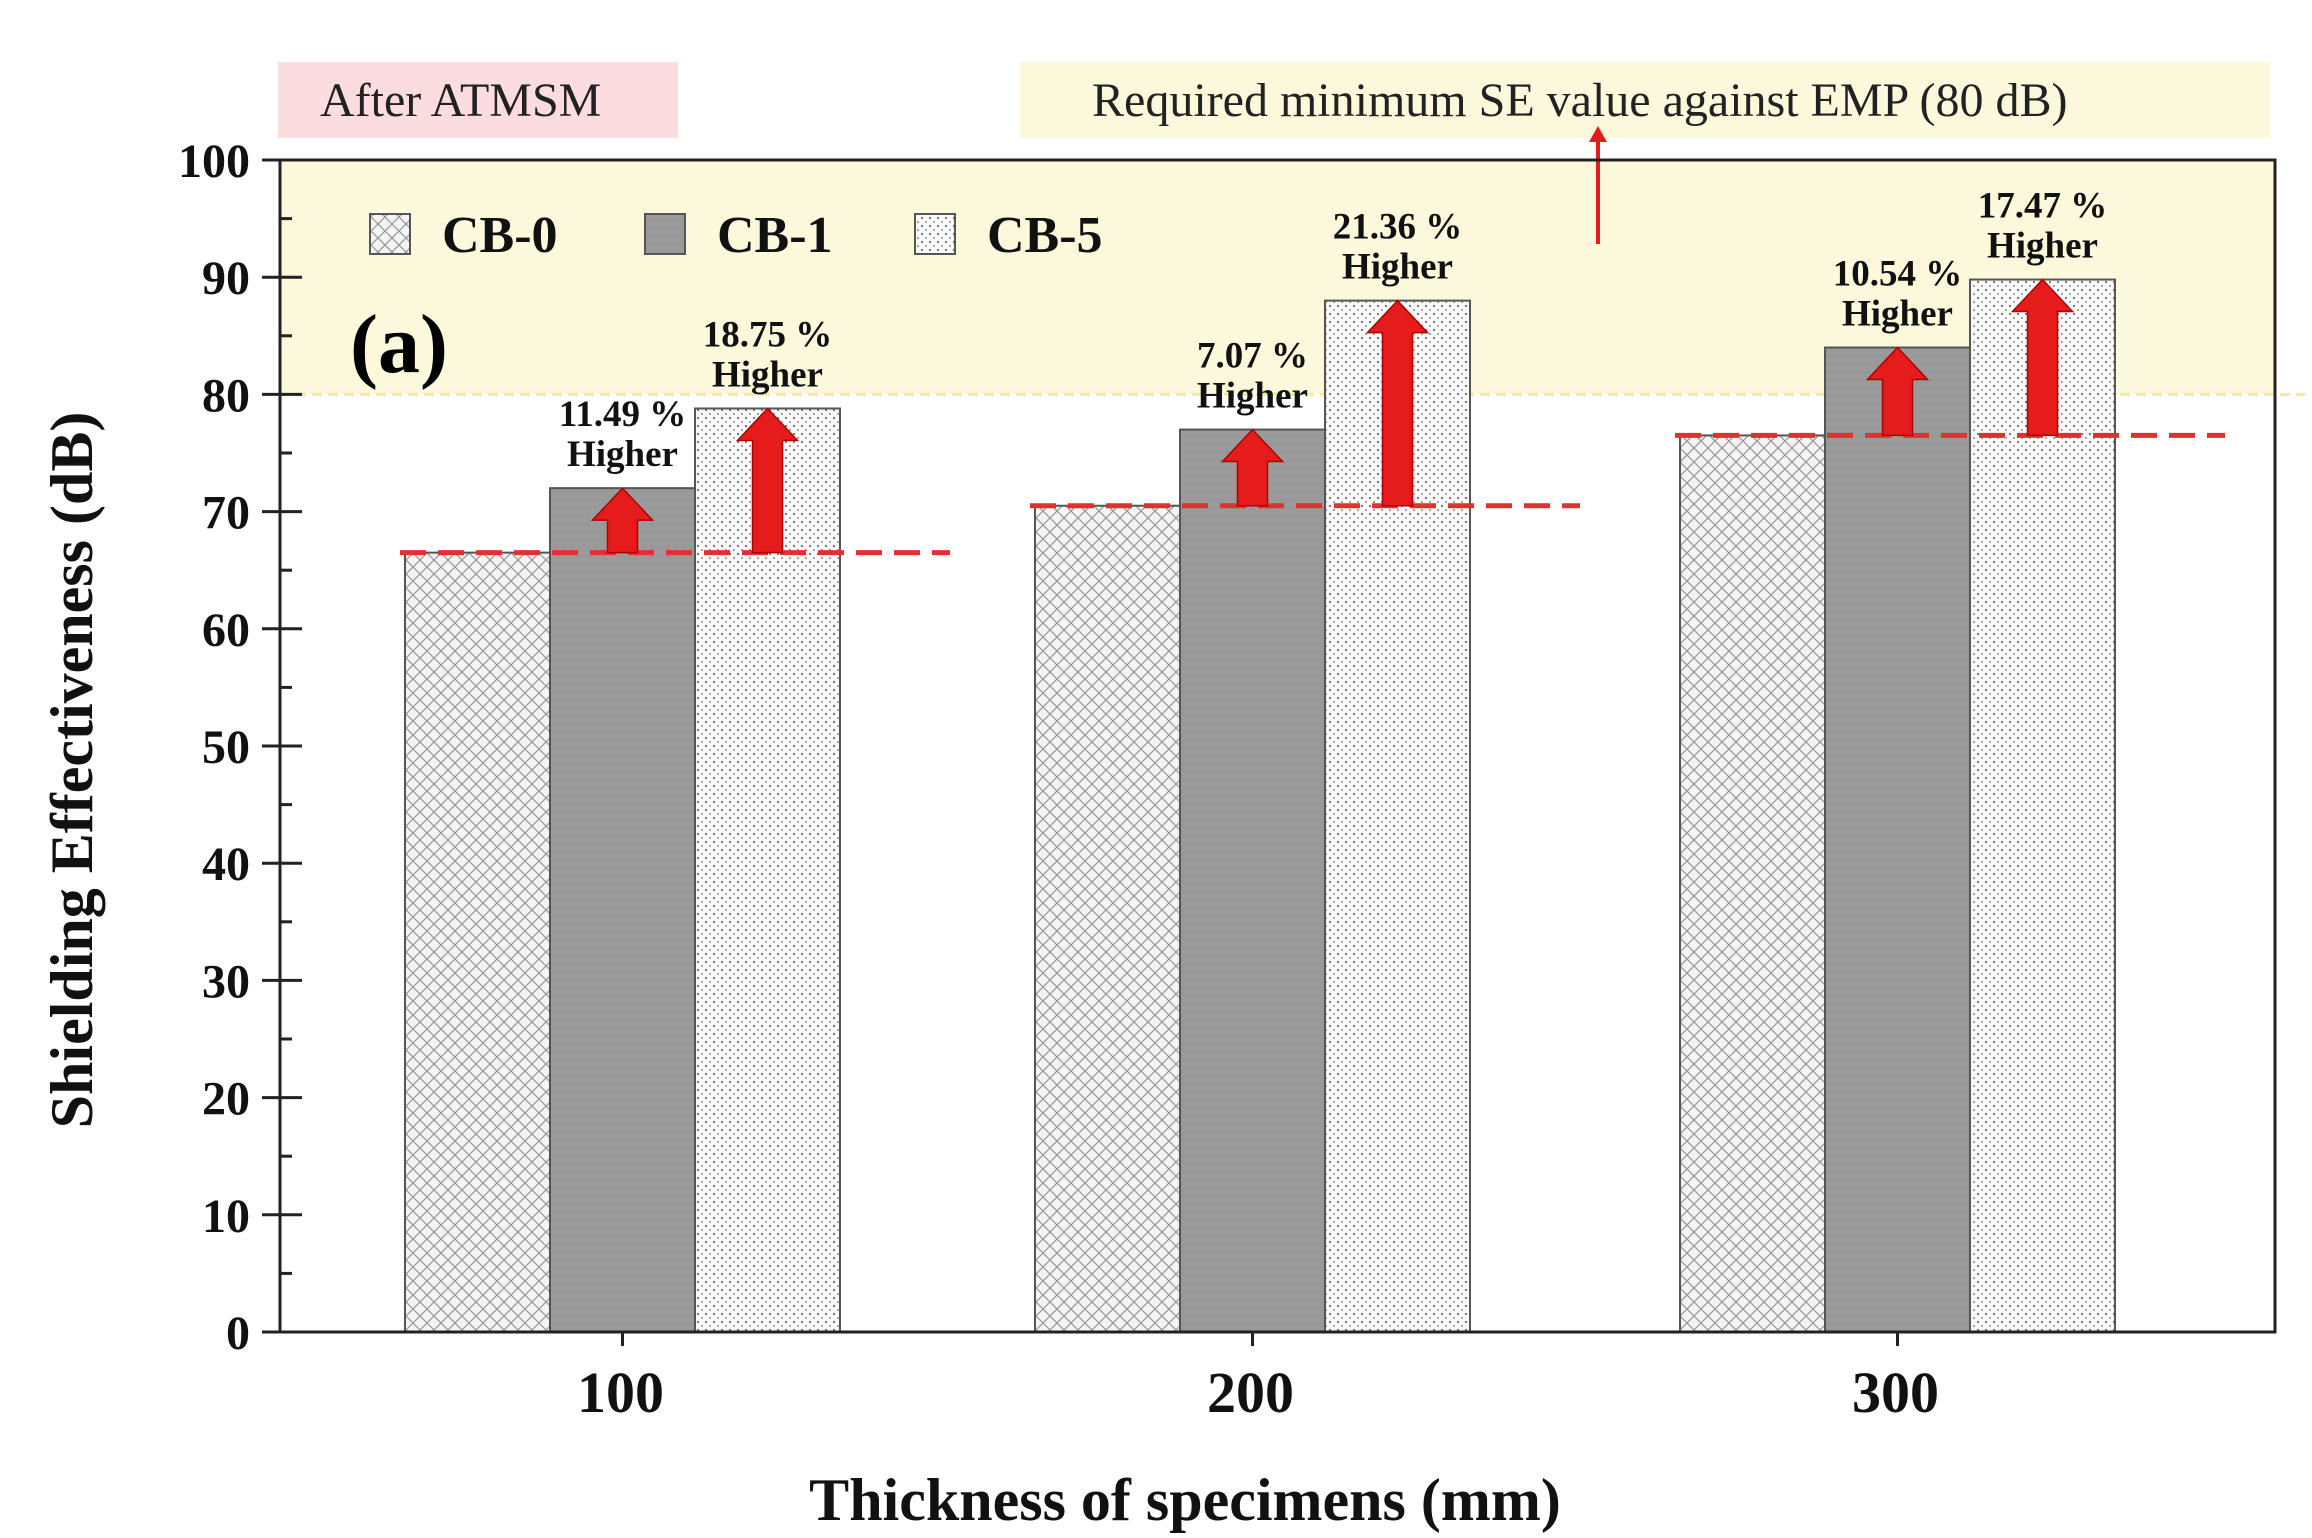 This screenshot has height=1538, width=2312. What do you see at coordinates (226, 513) in the screenshot?
I see `y-tick-label: 70` at bounding box center [226, 513].